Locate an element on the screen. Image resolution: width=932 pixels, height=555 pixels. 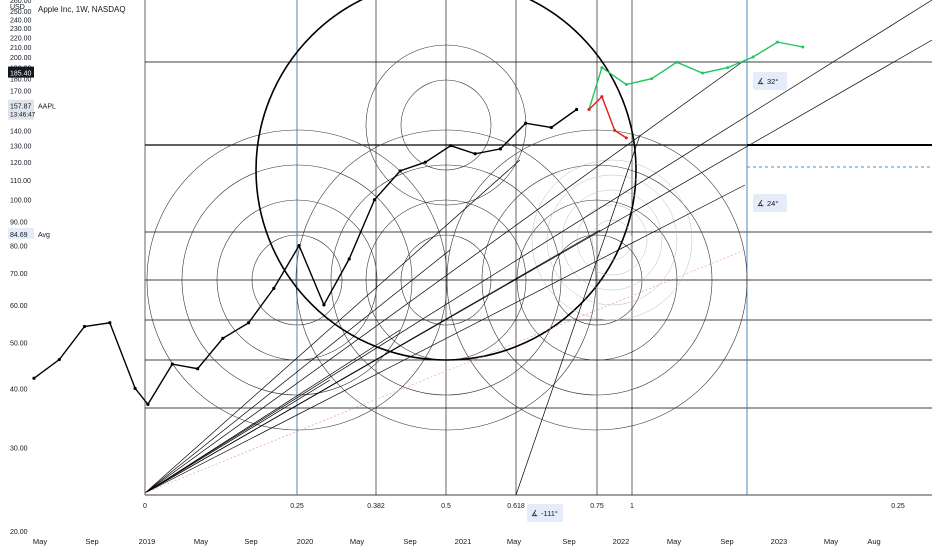
y-tick-label: 200.00 is located at coordinates (21, 58).